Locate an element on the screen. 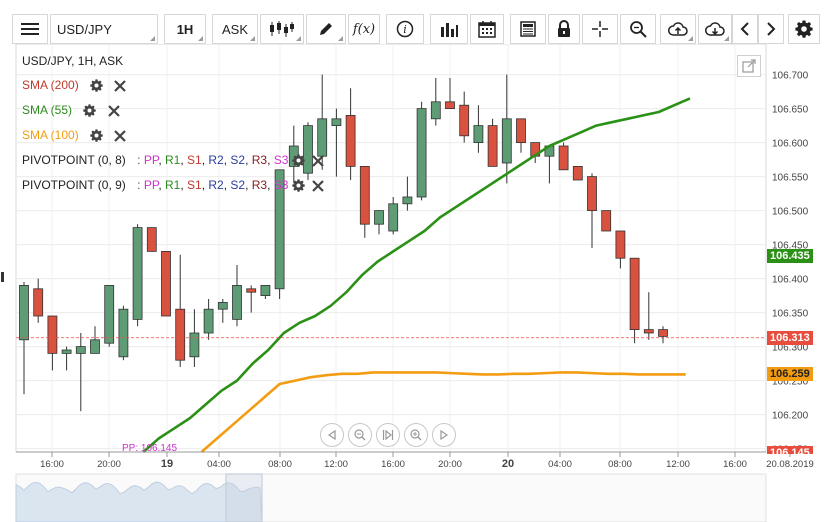 The image size is (824, 522). pivot-price-tag: 106.145 is located at coordinates (790, 450).